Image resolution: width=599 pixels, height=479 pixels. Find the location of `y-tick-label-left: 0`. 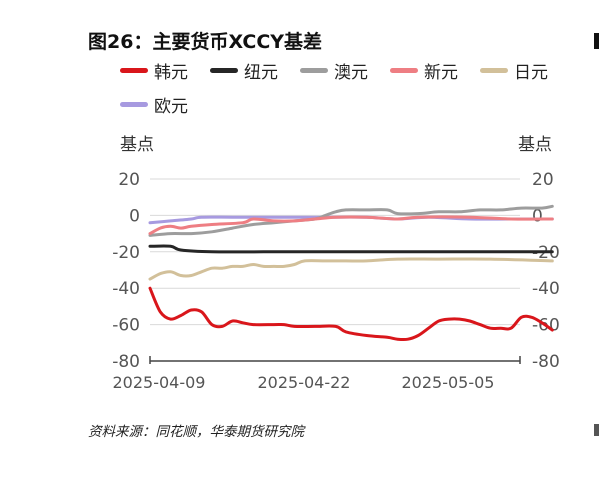

y-tick-label-left: 0 is located at coordinates (134, 216).